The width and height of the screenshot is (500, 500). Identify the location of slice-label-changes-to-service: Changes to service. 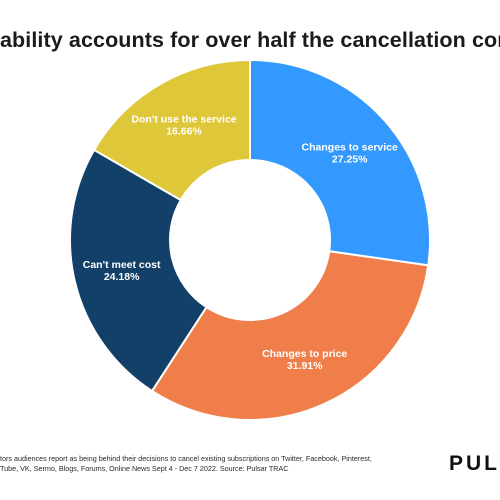
(350, 147).